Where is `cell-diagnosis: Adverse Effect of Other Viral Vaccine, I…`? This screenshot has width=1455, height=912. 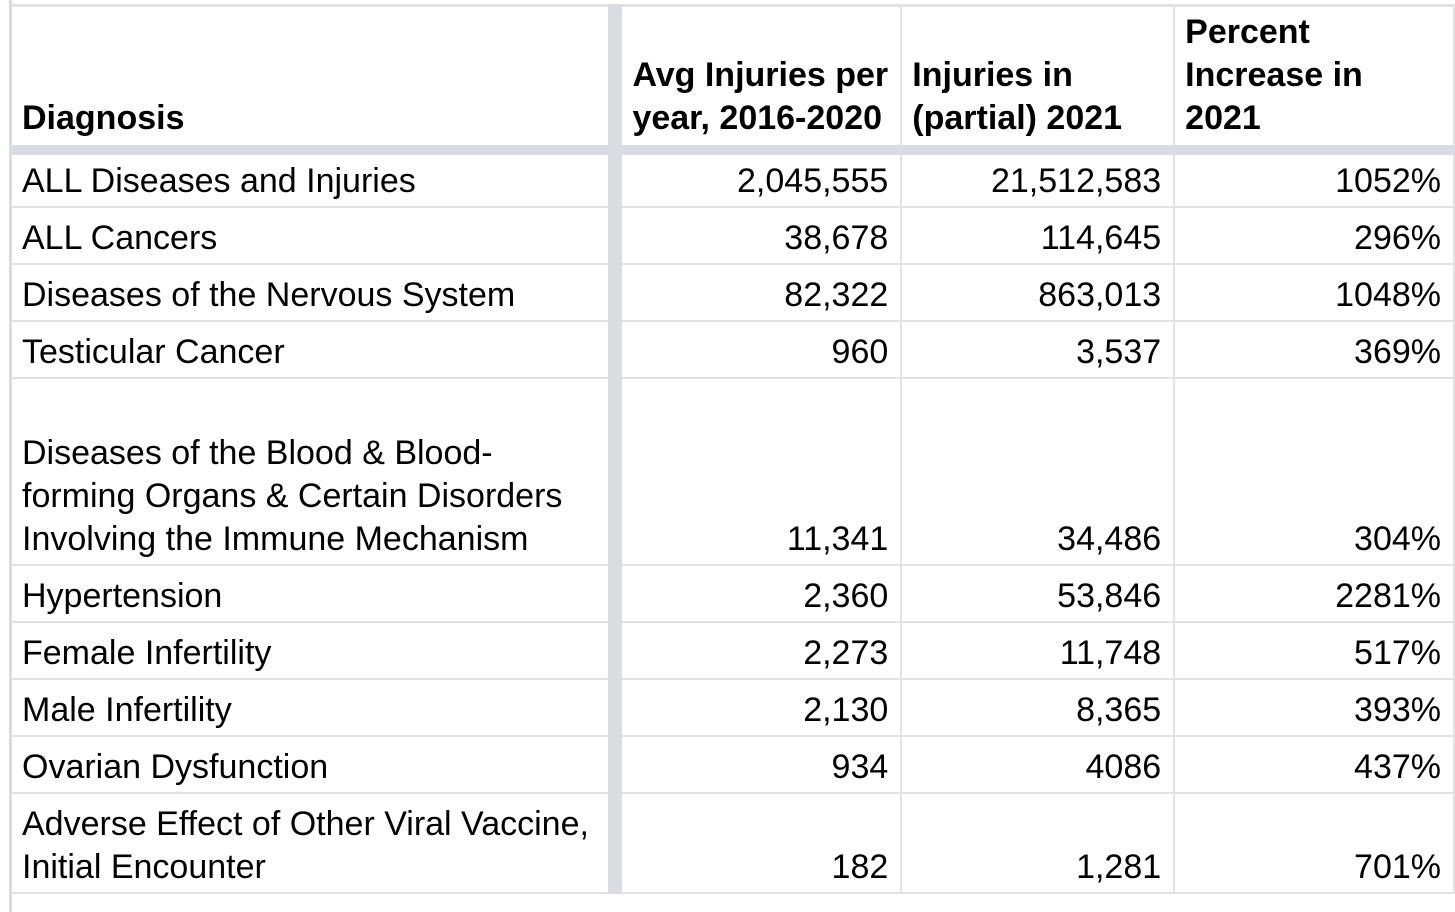
cell-diagnosis: Adverse Effect of Other Viral Vaccine, I… is located at coordinates (317, 843).